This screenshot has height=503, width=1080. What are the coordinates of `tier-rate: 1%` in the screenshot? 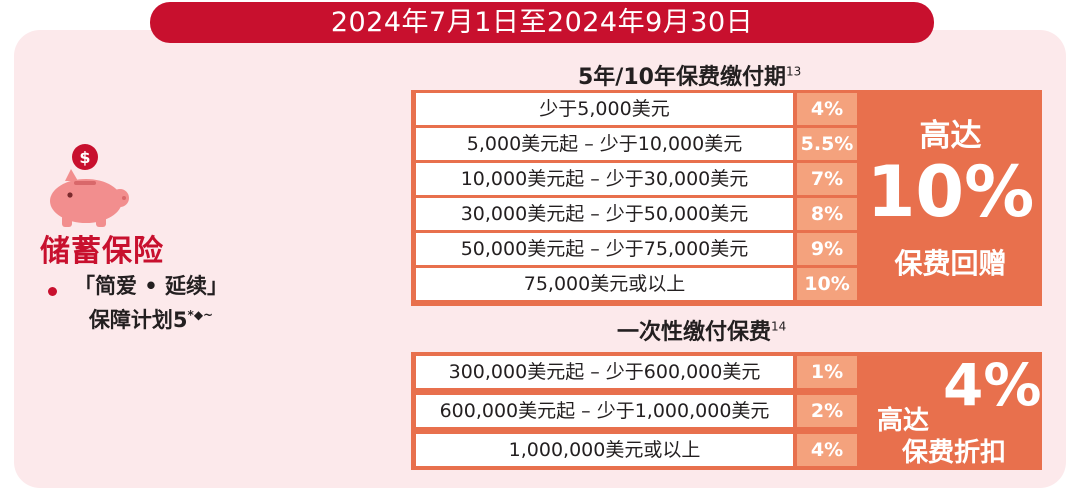 It's located at (827, 372).